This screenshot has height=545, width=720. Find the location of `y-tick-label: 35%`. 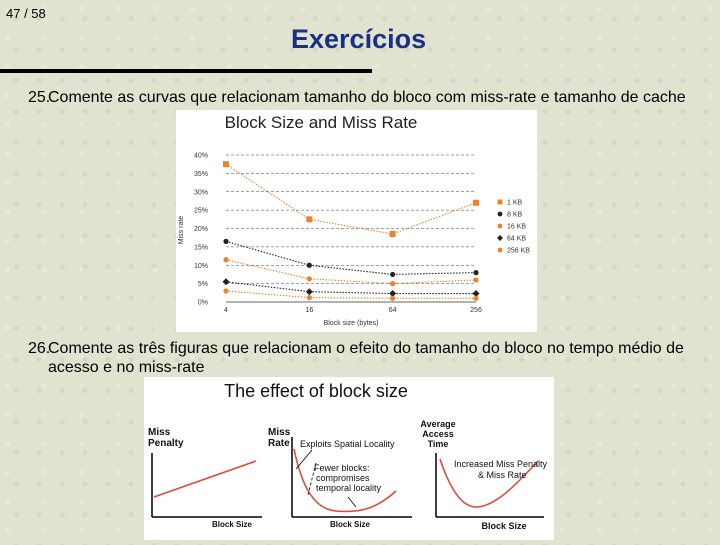

y-tick-label: 35% is located at coordinates (201, 174).